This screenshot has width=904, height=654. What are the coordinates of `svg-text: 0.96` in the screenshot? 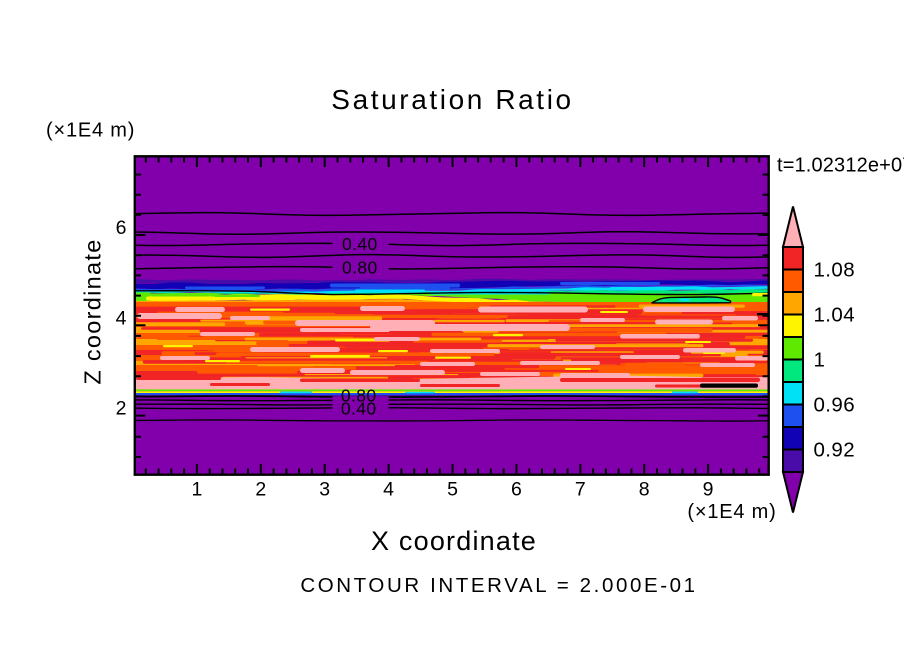 It's located at (835, 405).